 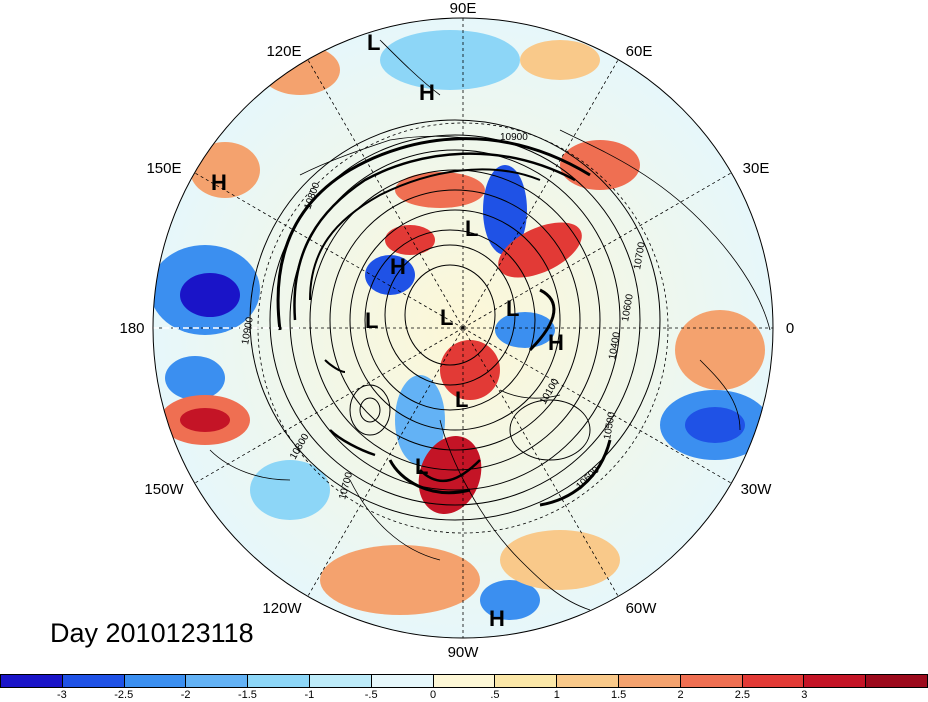 I want to click on colorbar-tick-label: -2.5, so click(x=124, y=695).